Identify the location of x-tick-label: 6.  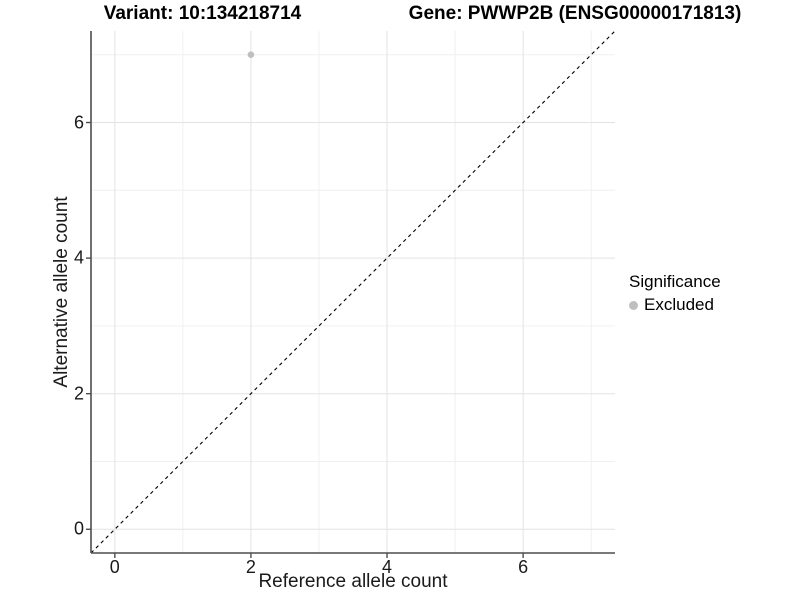
(523, 567).